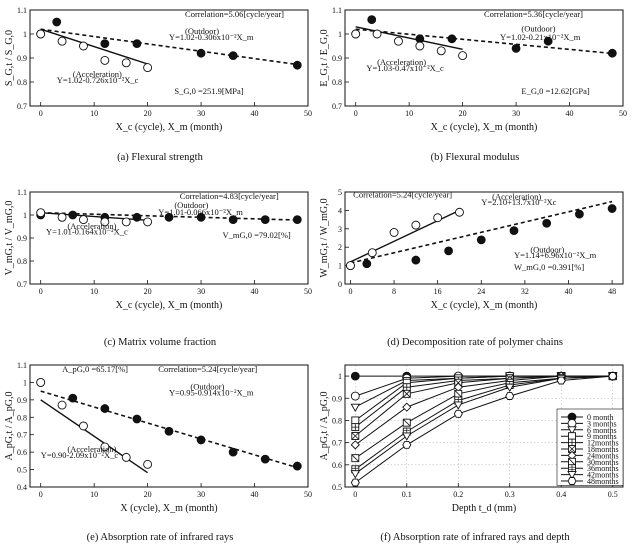 The width and height of the screenshot is (636, 550). I want to click on fit-line-acceleration, so click(409, 38).